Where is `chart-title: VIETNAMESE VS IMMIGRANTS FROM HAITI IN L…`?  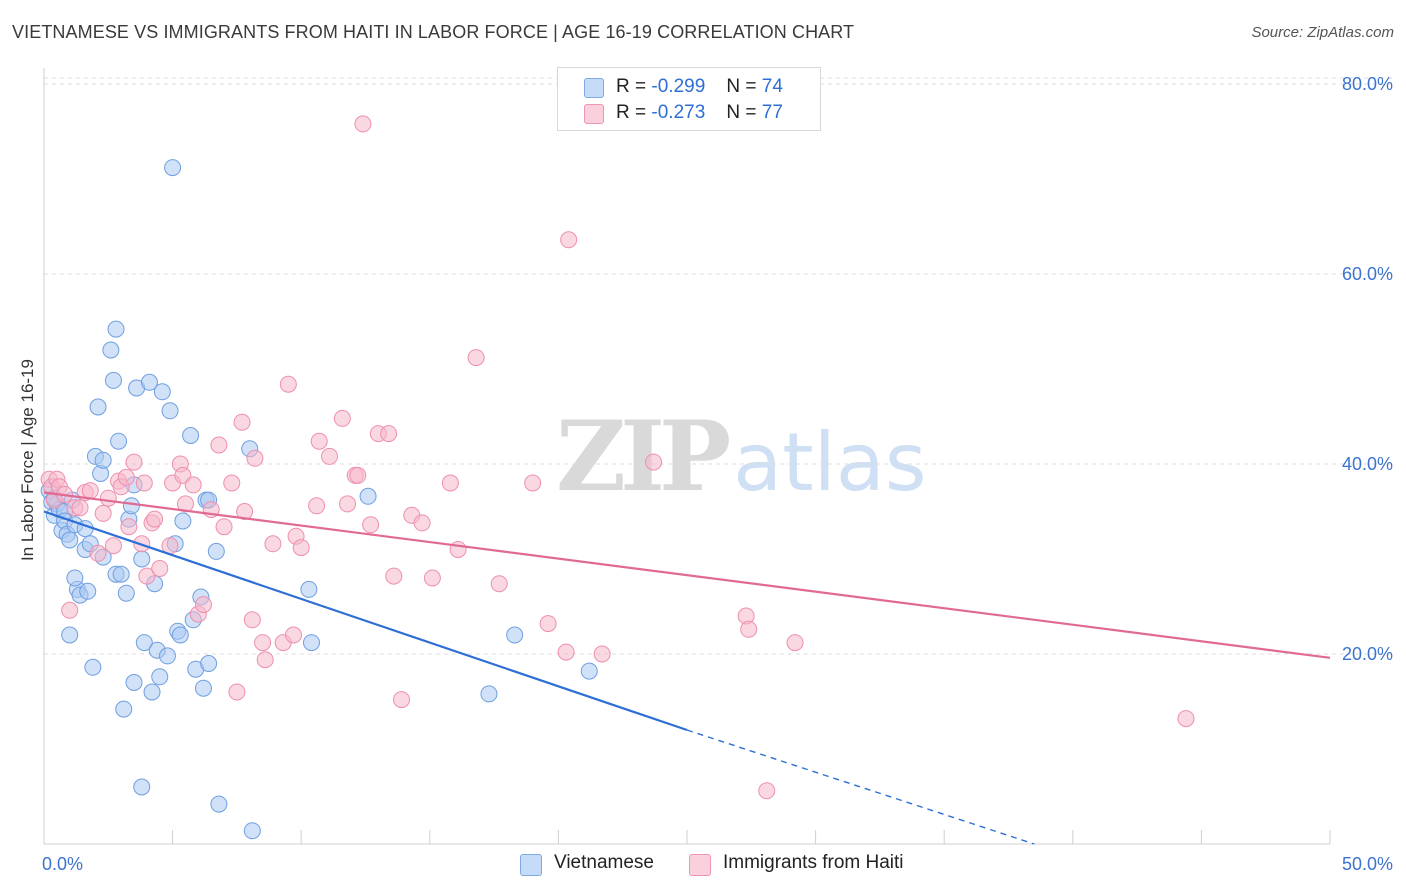 chart-title: VIETNAMESE VS IMMIGRANTS FROM HAITI IN L… is located at coordinates (433, 32).